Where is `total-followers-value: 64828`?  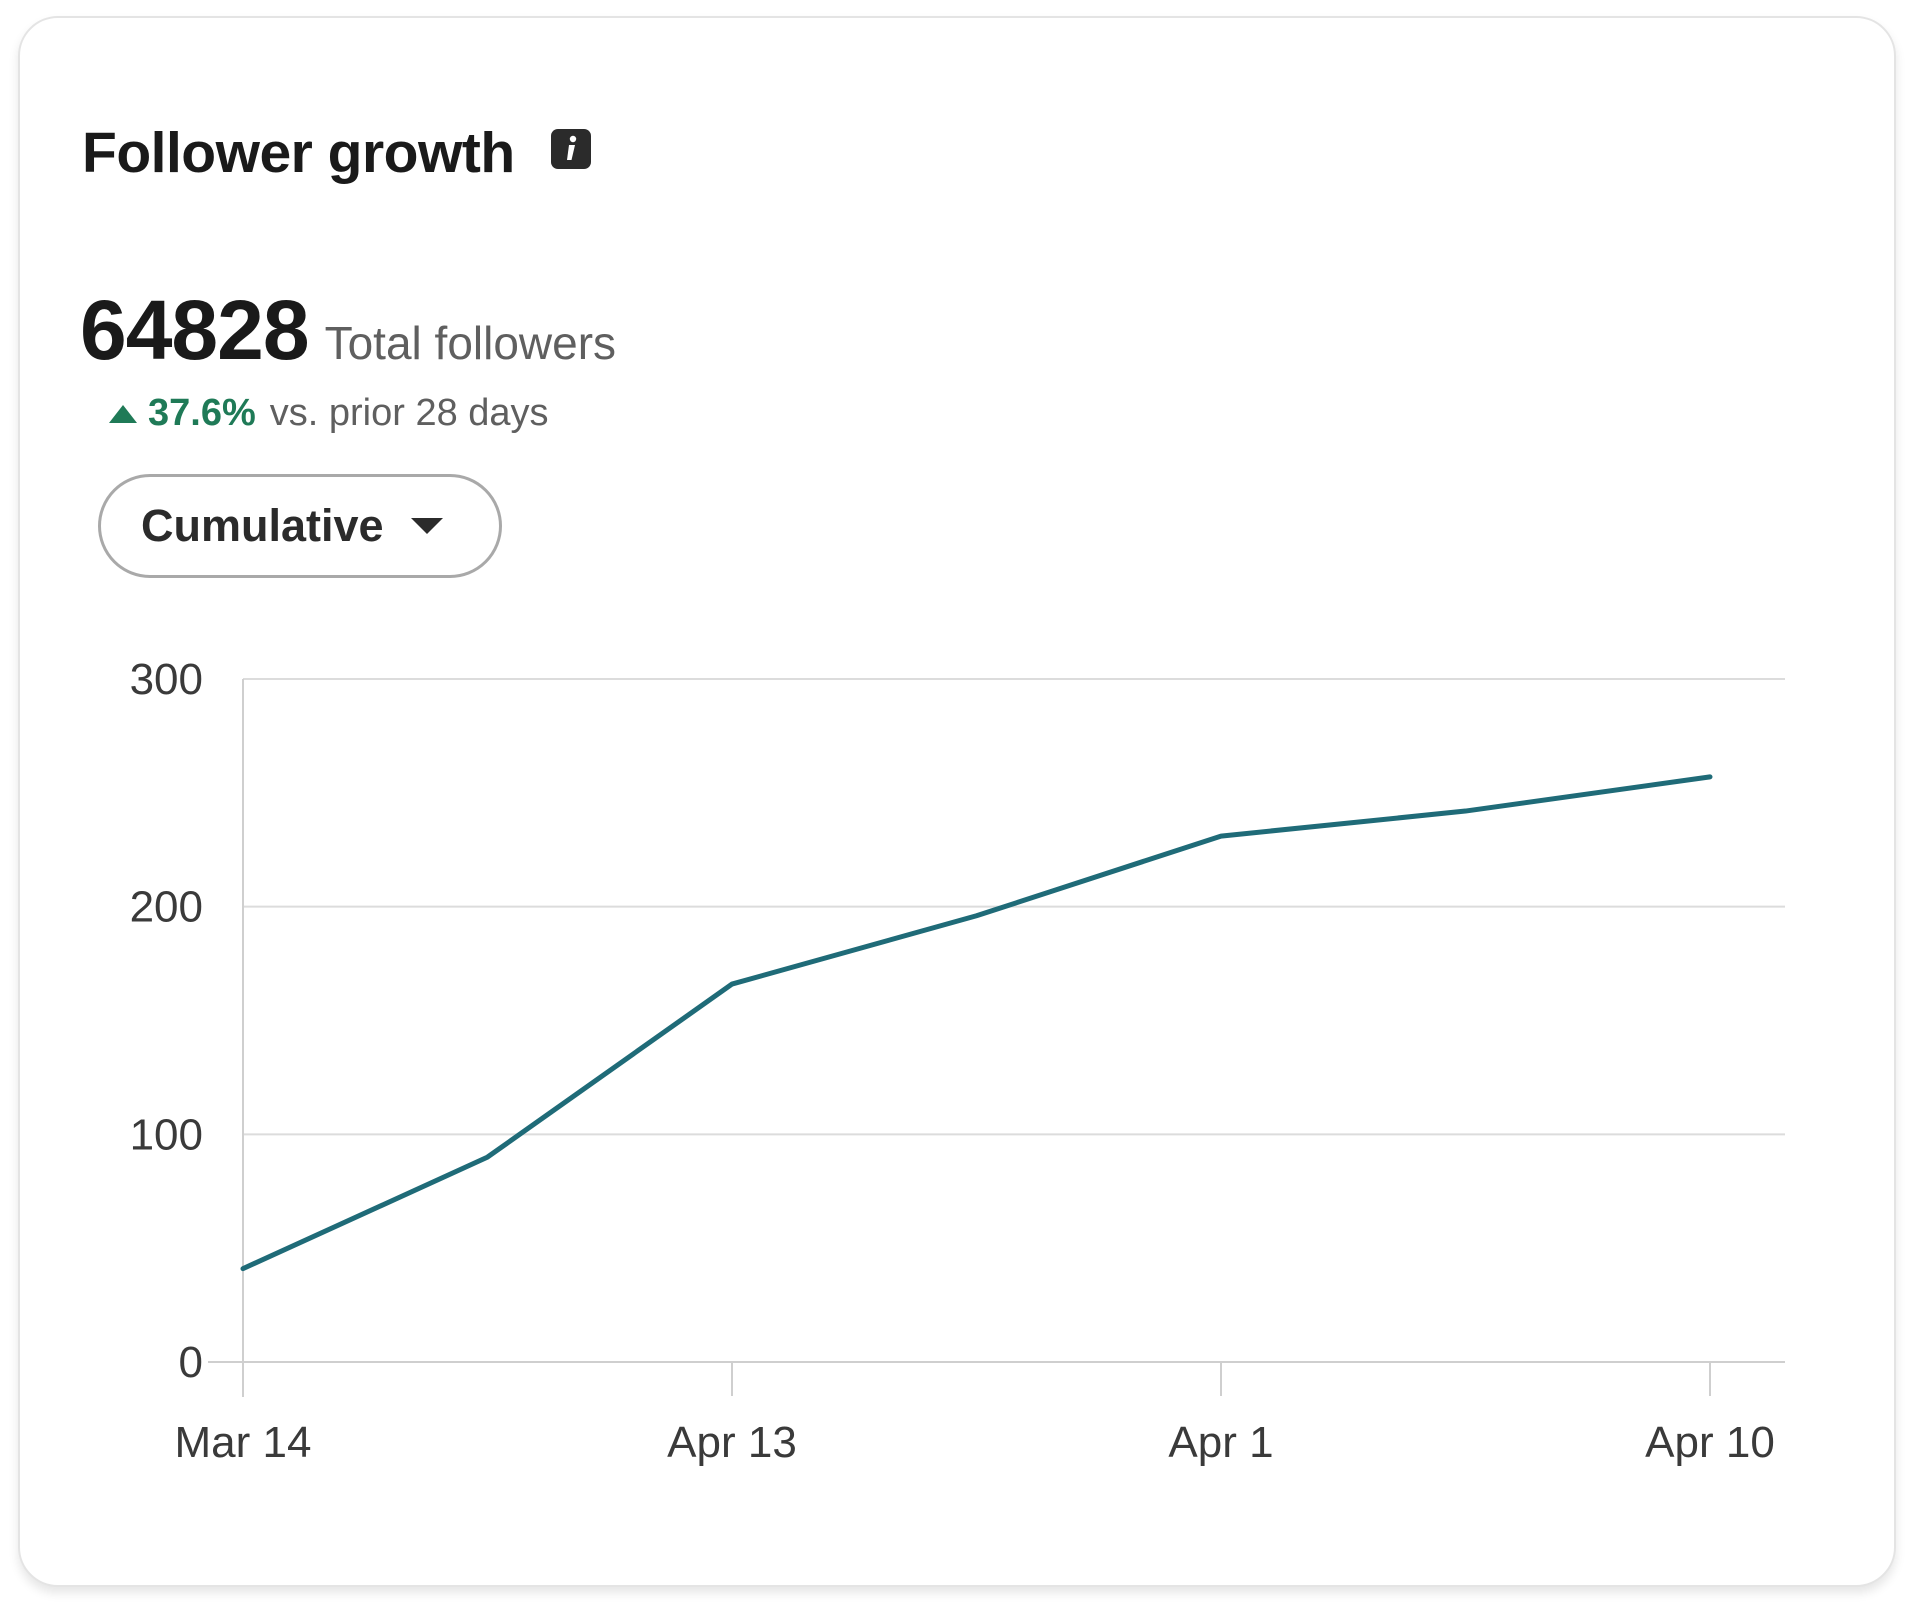
total-followers-value: 64828 is located at coordinates (195, 330).